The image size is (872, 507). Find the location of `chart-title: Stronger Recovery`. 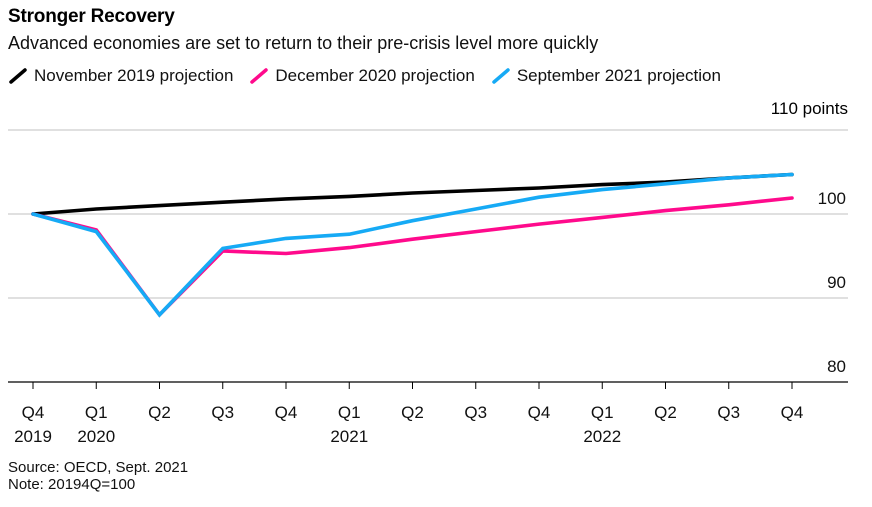

chart-title: Stronger Recovery is located at coordinates (91, 16).